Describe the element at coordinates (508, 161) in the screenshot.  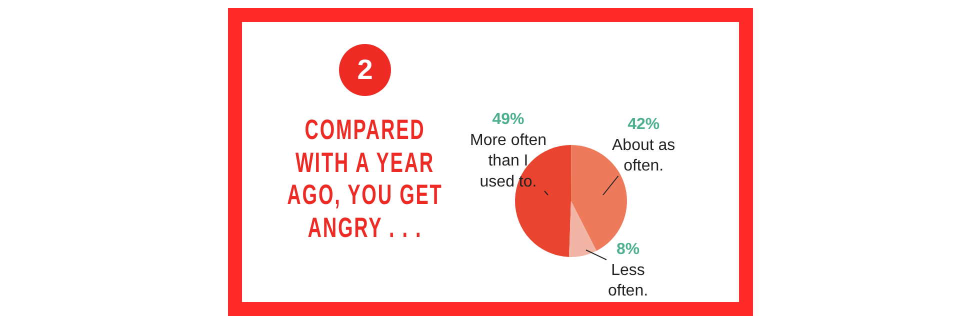
I see `slice-label: More often than I used to.` at that location.